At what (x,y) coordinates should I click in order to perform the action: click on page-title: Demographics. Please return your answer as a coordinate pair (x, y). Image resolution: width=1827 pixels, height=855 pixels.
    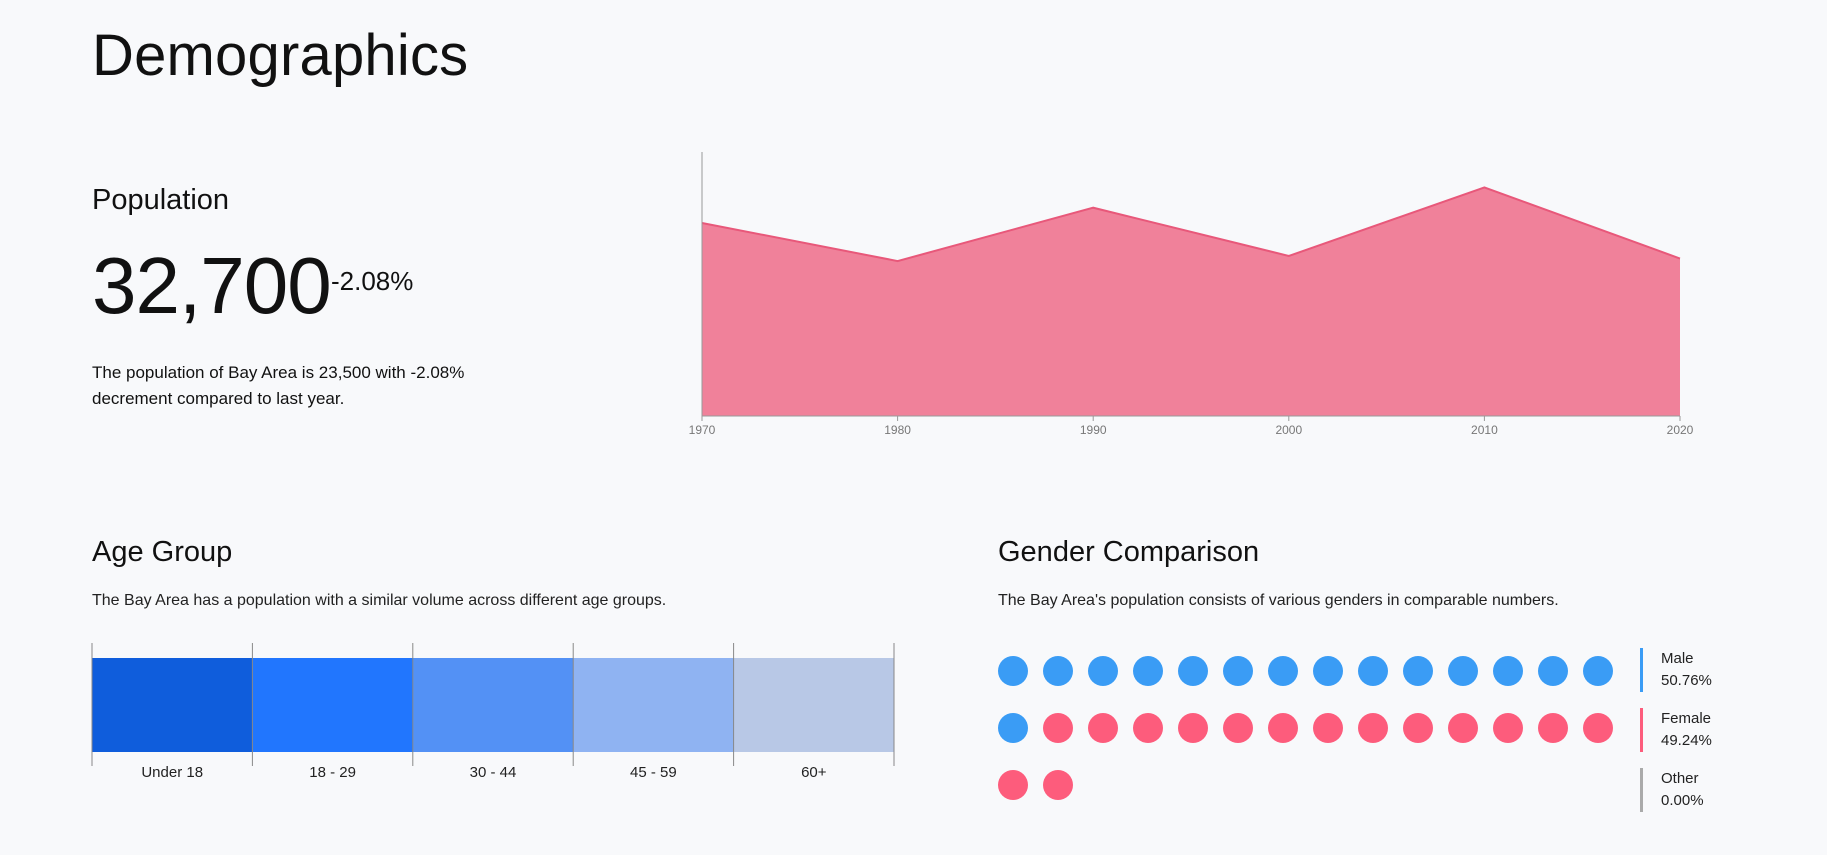
    Looking at the image, I should click on (280, 55).